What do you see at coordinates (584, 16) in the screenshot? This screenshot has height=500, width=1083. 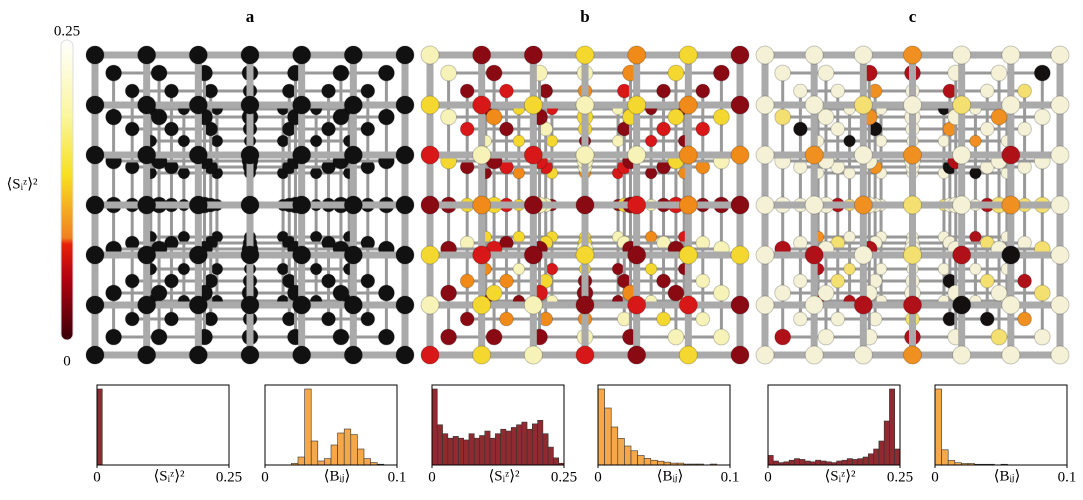 I see `panel-label: b` at bounding box center [584, 16].